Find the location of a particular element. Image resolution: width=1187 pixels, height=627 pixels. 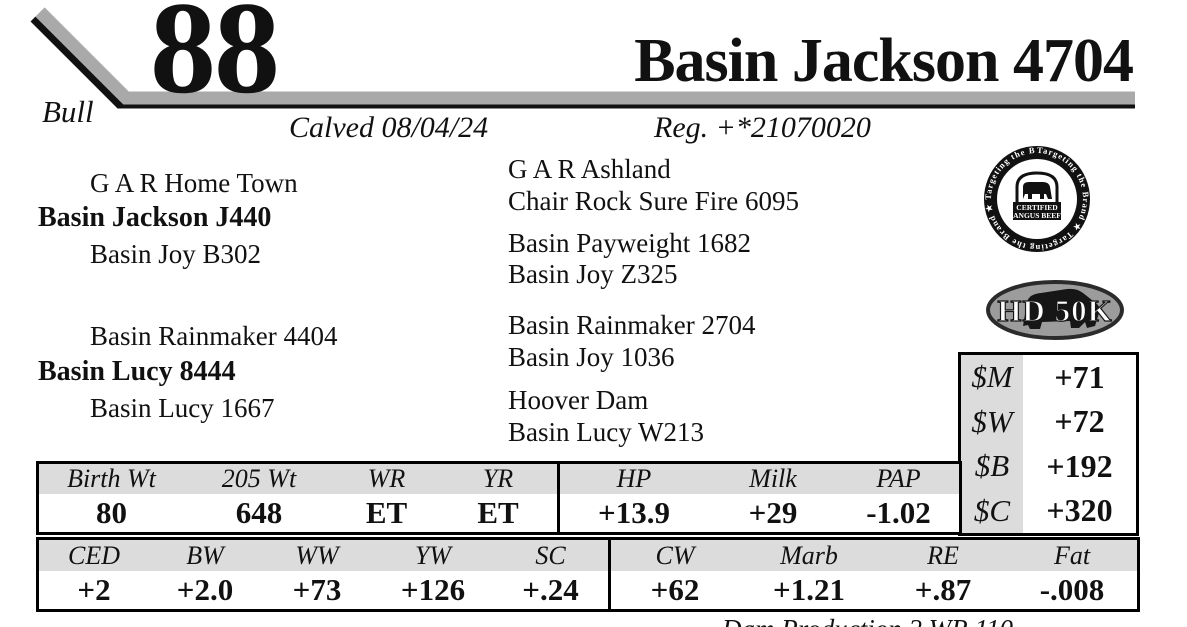

col-cw: CW is located at coordinates (675, 555).